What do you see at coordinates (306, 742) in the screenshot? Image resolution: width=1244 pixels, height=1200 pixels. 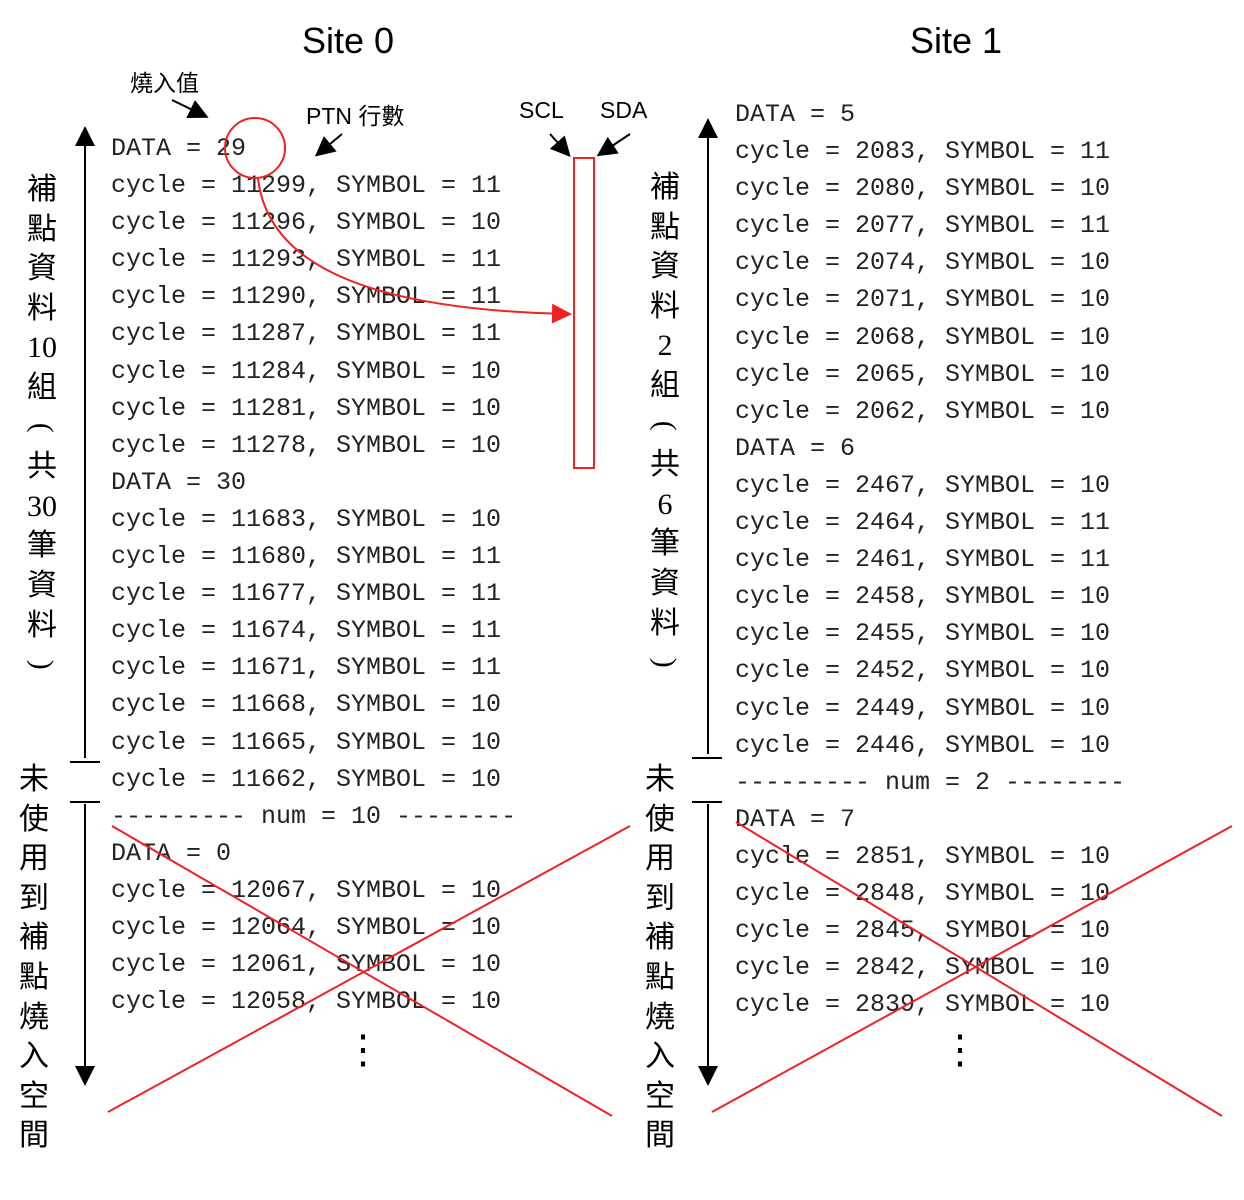 I see `code-line: cycle = 11665, SYMBOL = 10` at bounding box center [306, 742].